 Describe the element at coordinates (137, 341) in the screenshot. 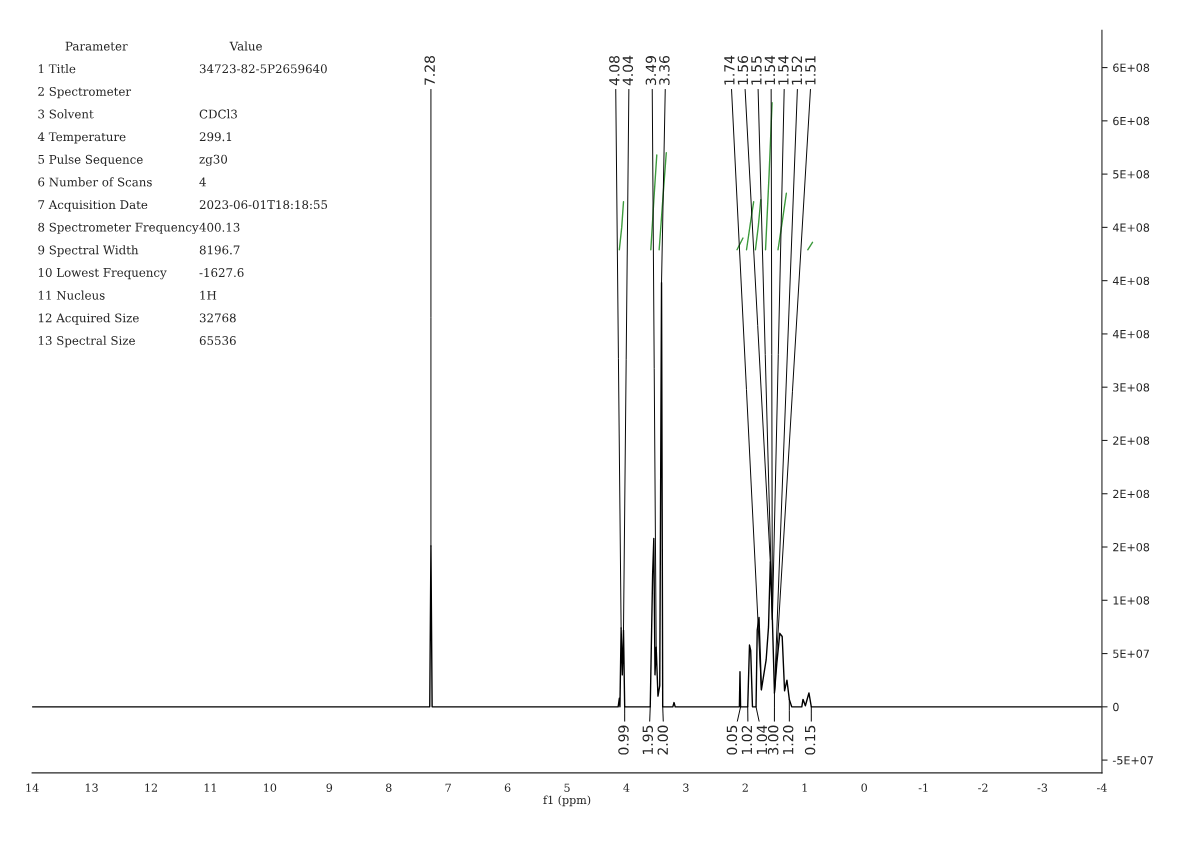

I see `text: 13 Spectral Size 65536` at that location.